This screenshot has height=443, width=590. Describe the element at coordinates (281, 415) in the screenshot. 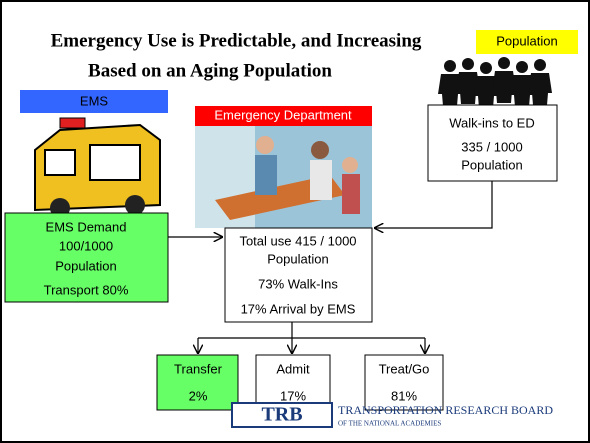

I see `logo-mark: TRB` at that location.